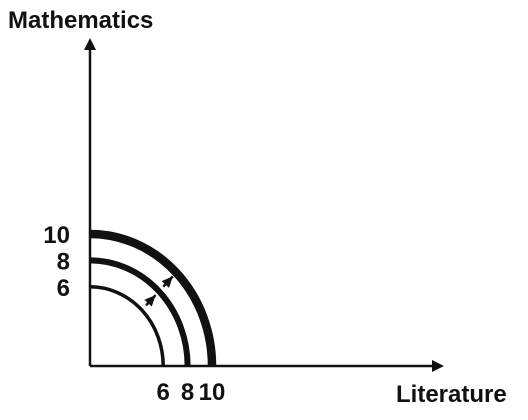 The width and height of the screenshot is (528, 420). Describe the element at coordinates (90, 44) in the screenshot. I see `y-axis-arrowhead` at that location.